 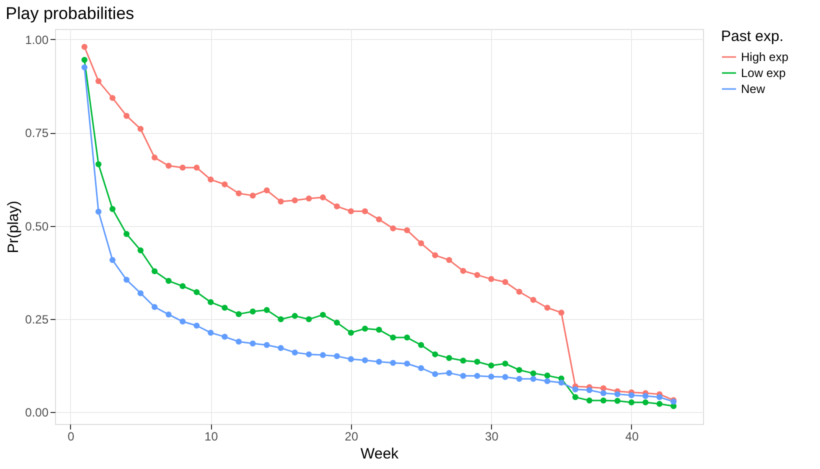 What do you see at coordinates (71, 437) in the screenshot?
I see `x-tick-label: 0` at bounding box center [71, 437].